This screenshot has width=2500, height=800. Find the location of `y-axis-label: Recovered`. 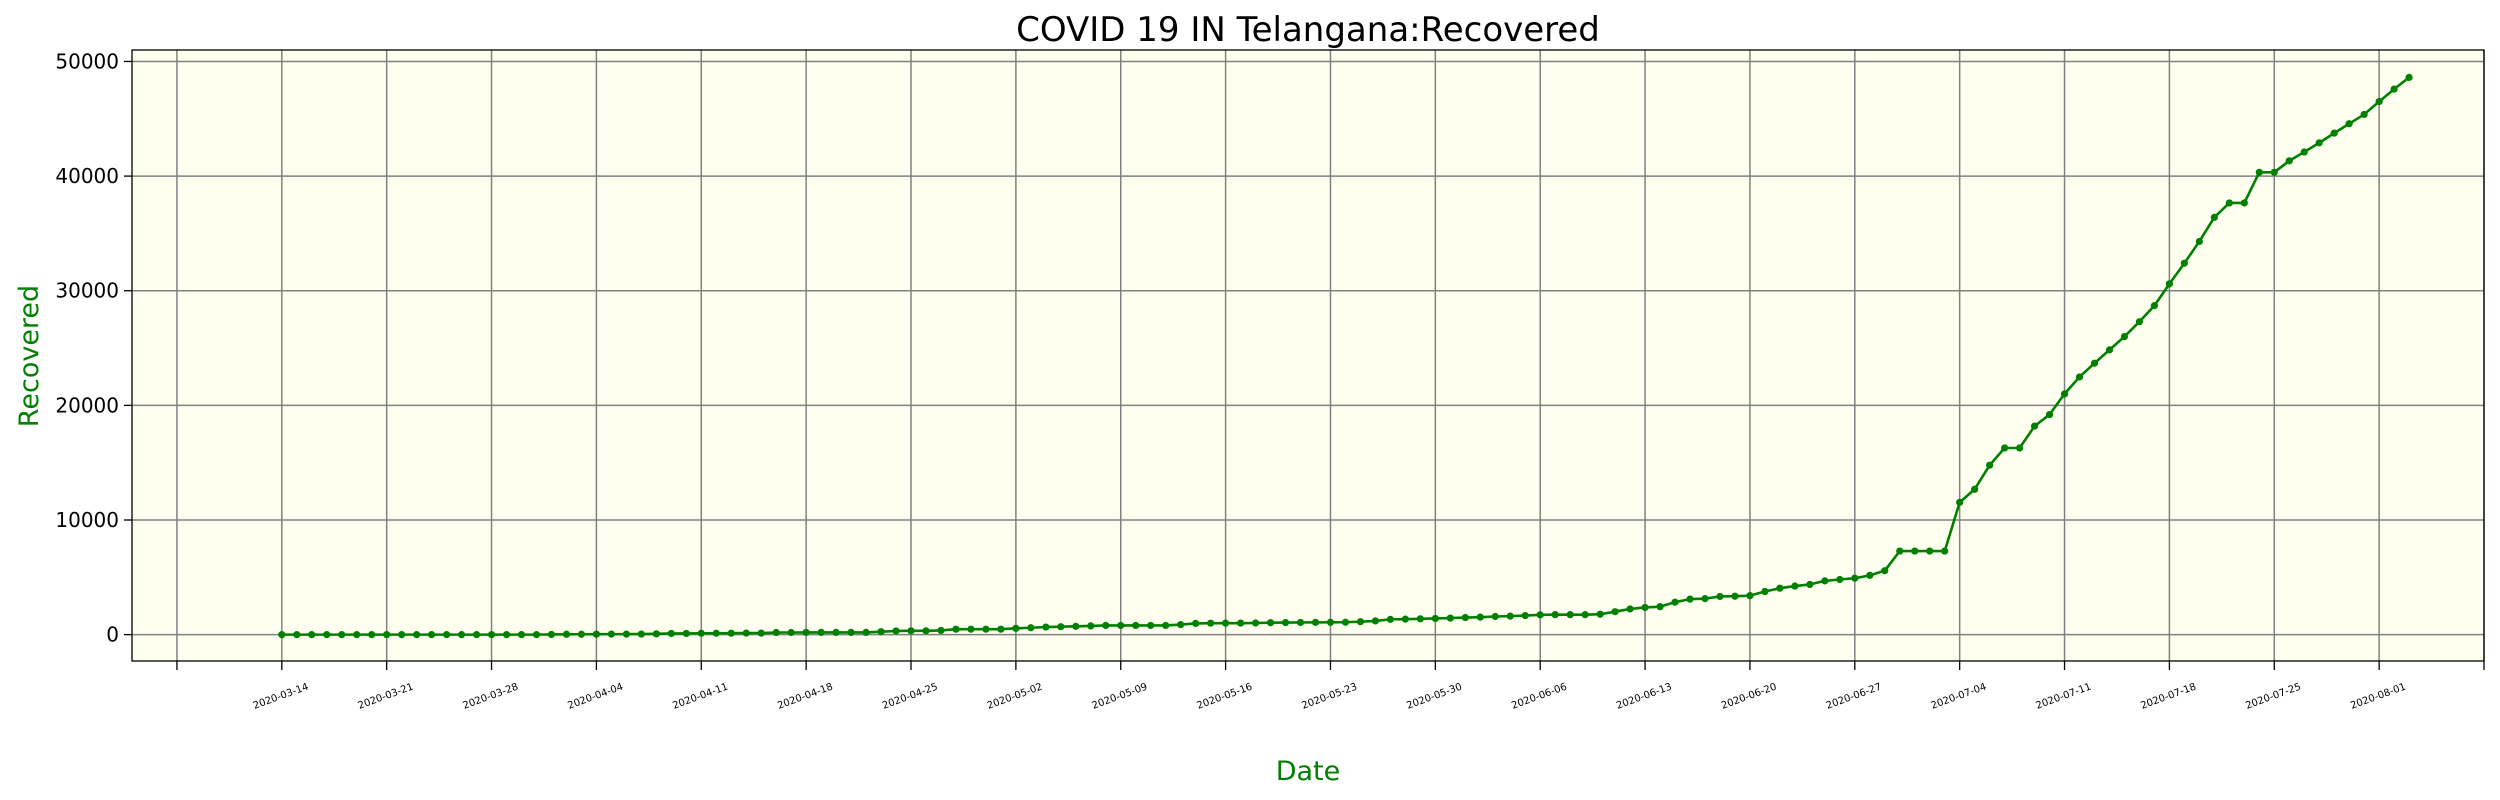

y-axis-label: Recovered is located at coordinates (29, 356).